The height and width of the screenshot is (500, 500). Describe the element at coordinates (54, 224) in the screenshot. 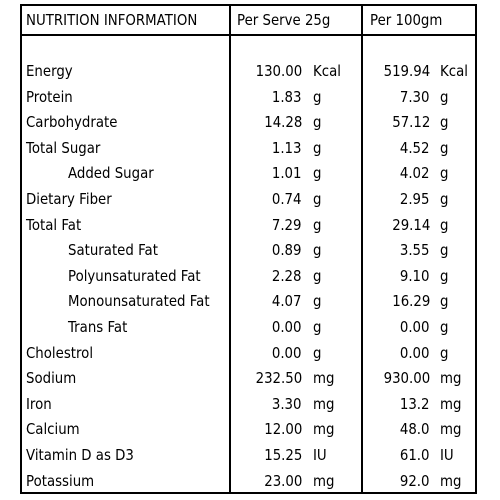

I see `nutrient-name: Total Fat` at that location.